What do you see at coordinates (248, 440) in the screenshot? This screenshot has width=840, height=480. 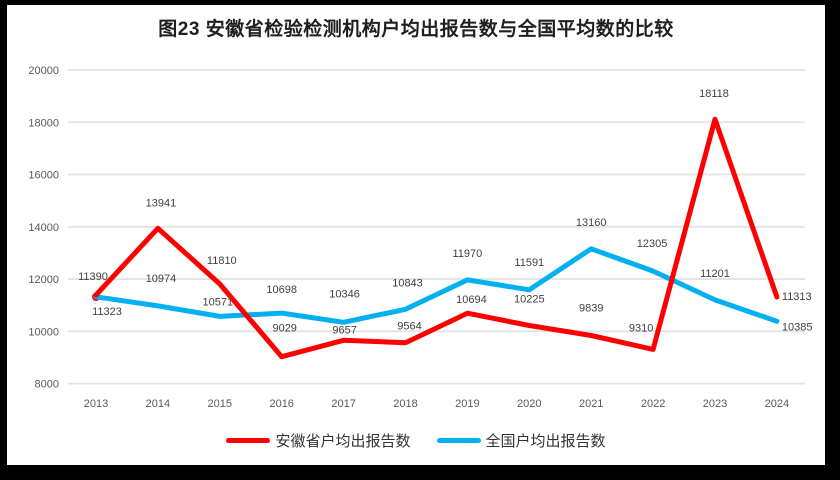 I see `legend-swatch-anhui-icon` at bounding box center [248, 440].